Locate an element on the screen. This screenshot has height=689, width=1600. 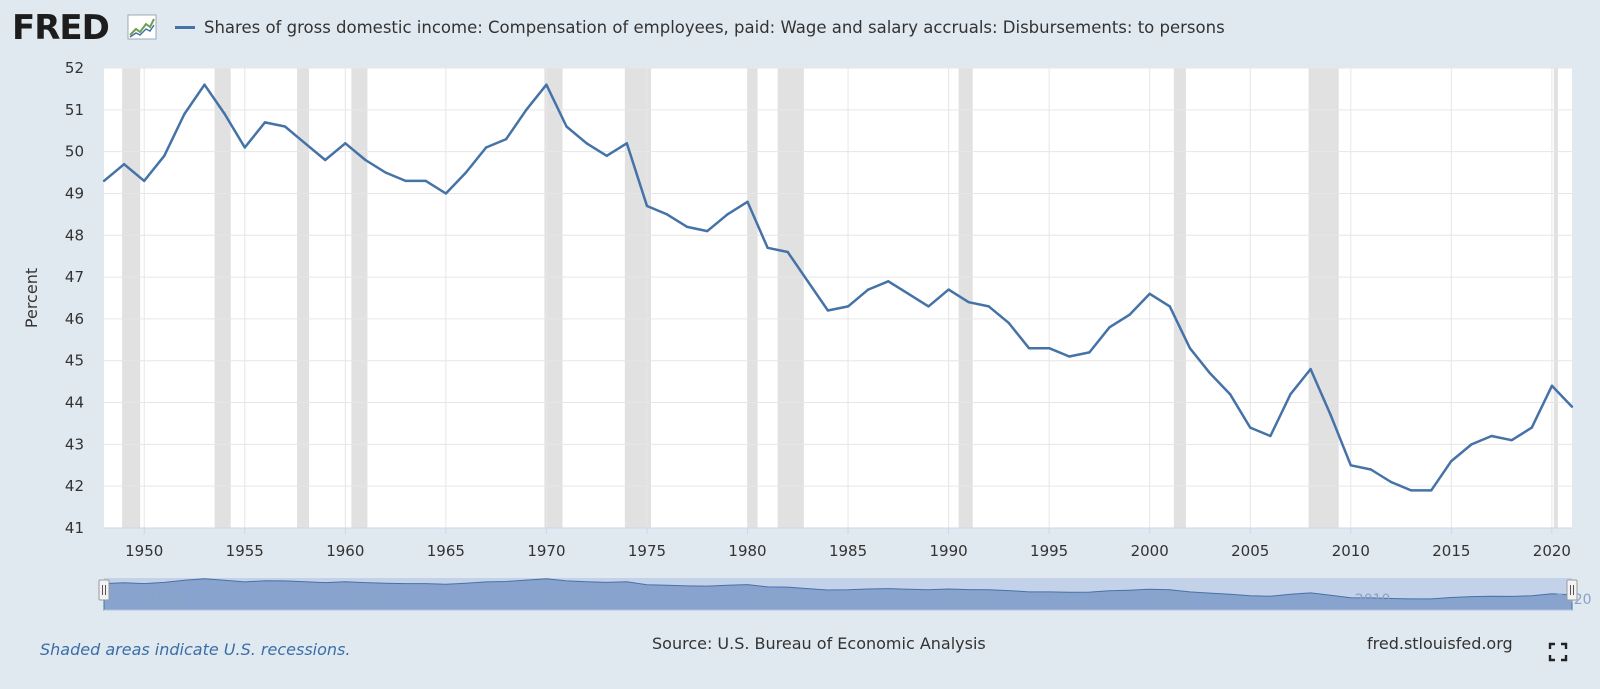
data-point-1960 is located at coordinates (345, 143).